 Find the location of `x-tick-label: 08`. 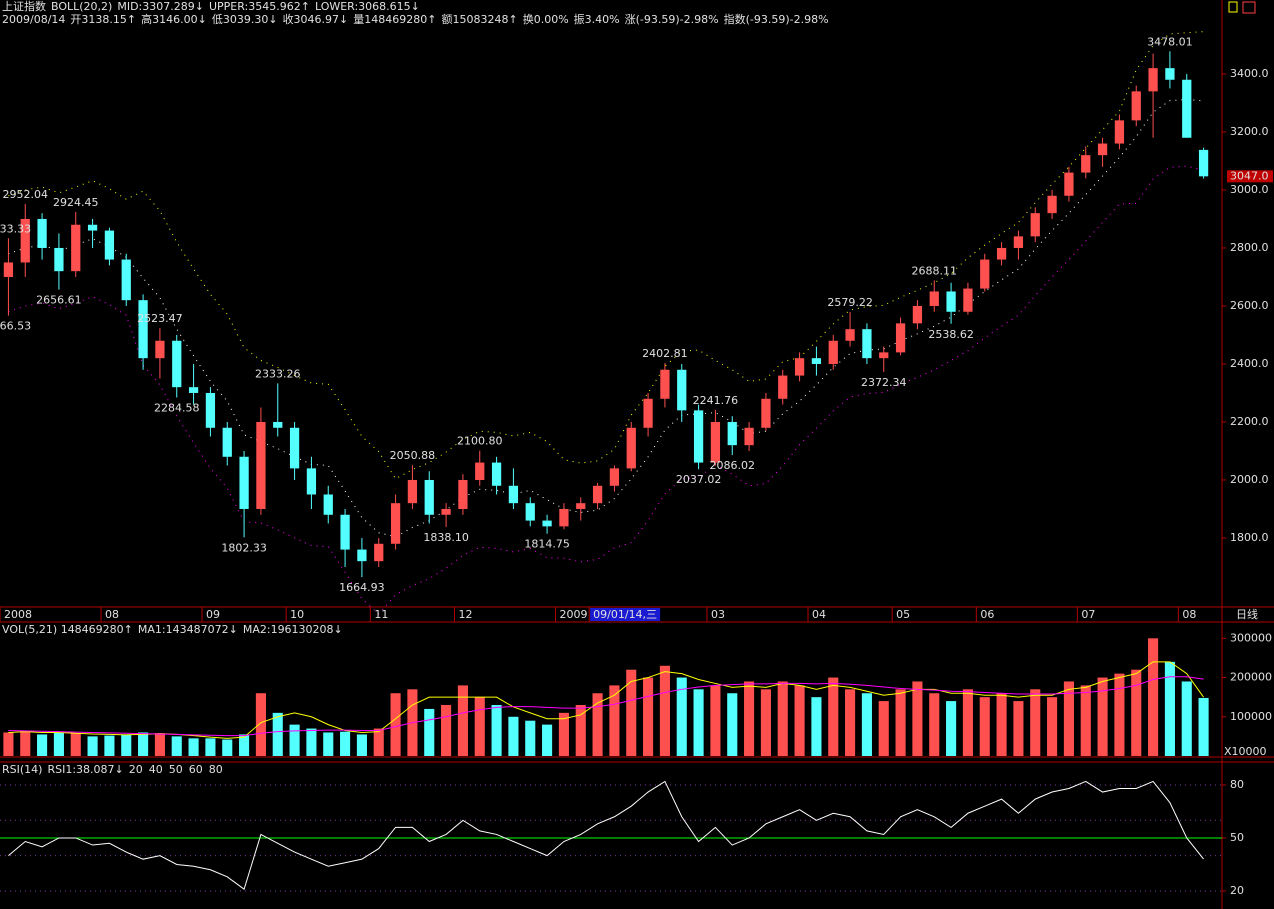

x-tick-label: 08 is located at coordinates (112, 614).